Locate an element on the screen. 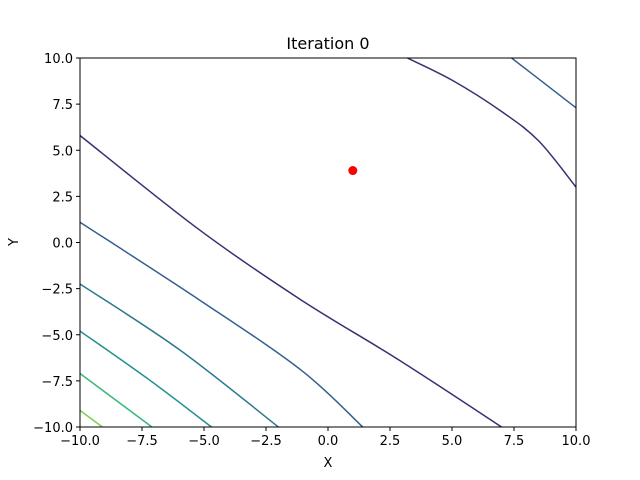  x-tick-label: 10.0 is located at coordinates (576, 441).